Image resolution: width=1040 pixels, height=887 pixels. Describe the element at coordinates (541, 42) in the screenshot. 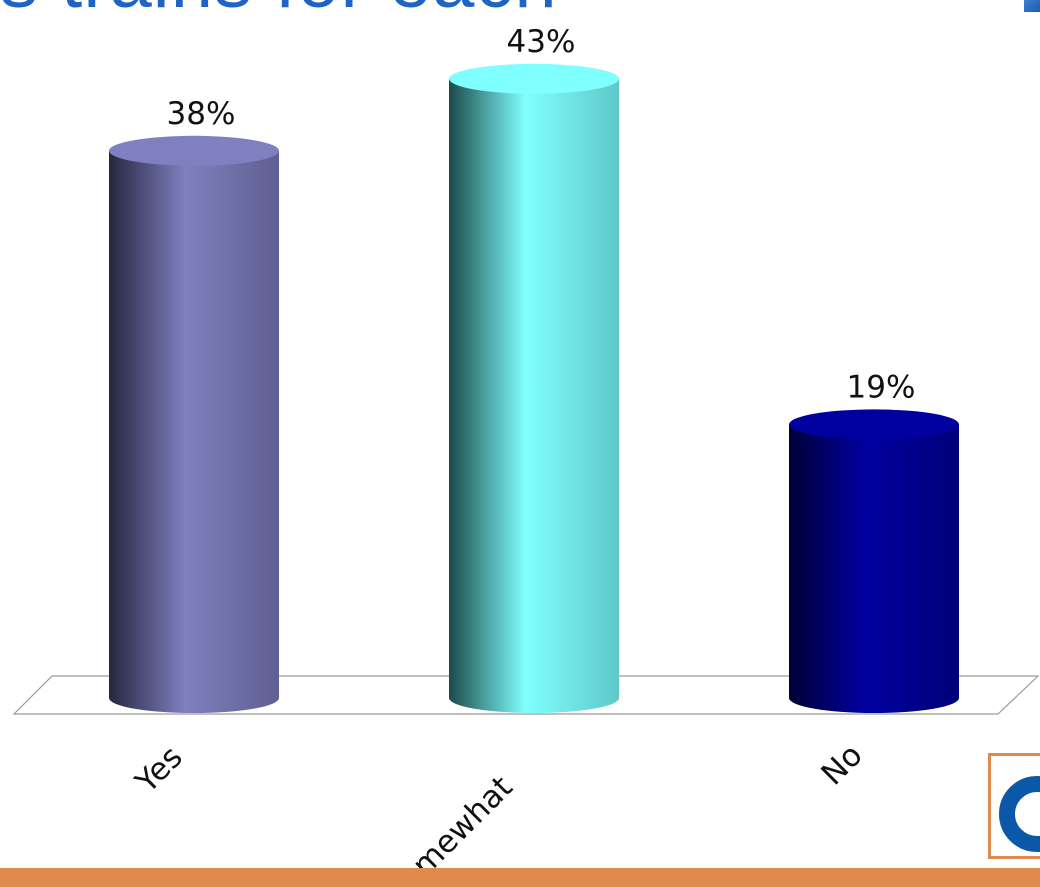

I see `value-label-somewhat: 43%` at that location.